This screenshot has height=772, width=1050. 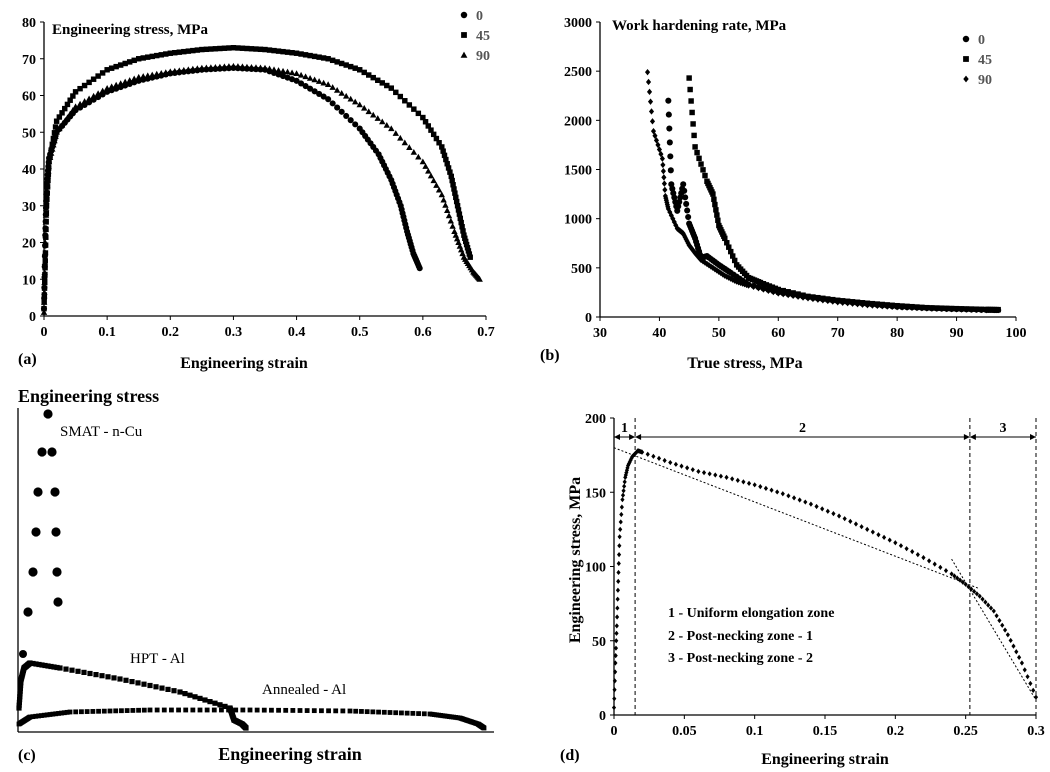 What do you see at coordinates (838, 333) in the screenshot?
I see `x-tick-label: 70` at bounding box center [838, 333].